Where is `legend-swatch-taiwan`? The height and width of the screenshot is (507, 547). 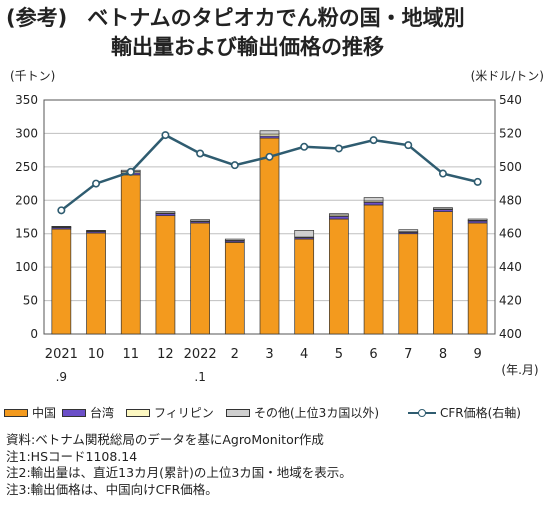
legend-swatch-taiwan is located at coordinates (74, 412).